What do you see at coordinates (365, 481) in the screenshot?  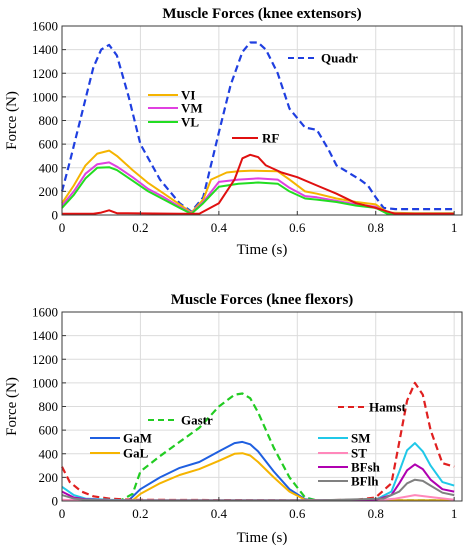 I see `legend-label-bflh: BFlh` at bounding box center [365, 481].